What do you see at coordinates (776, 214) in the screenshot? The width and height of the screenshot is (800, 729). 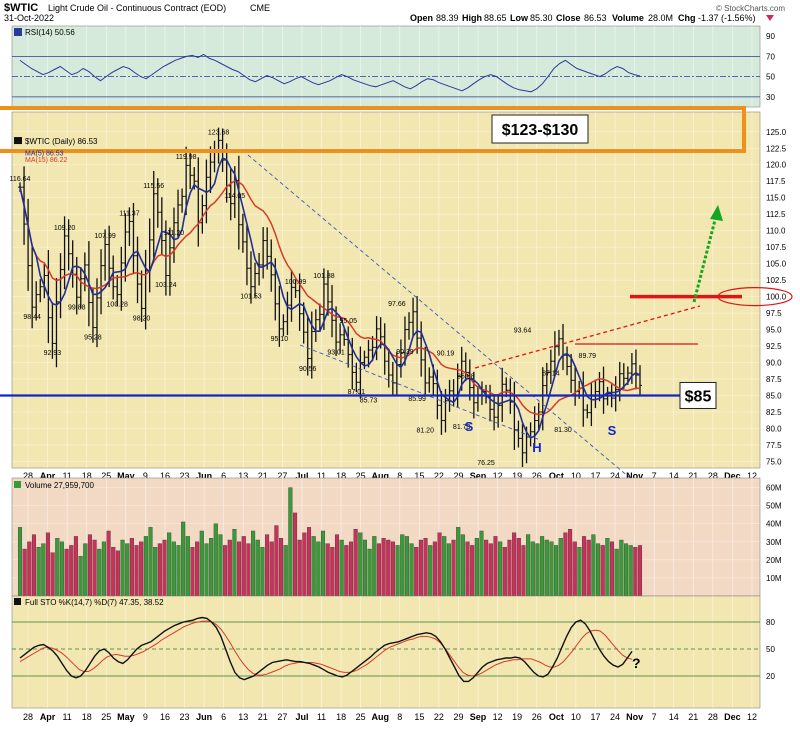 I see `price-tick-label: 112.5` at bounding box center [776, 214].